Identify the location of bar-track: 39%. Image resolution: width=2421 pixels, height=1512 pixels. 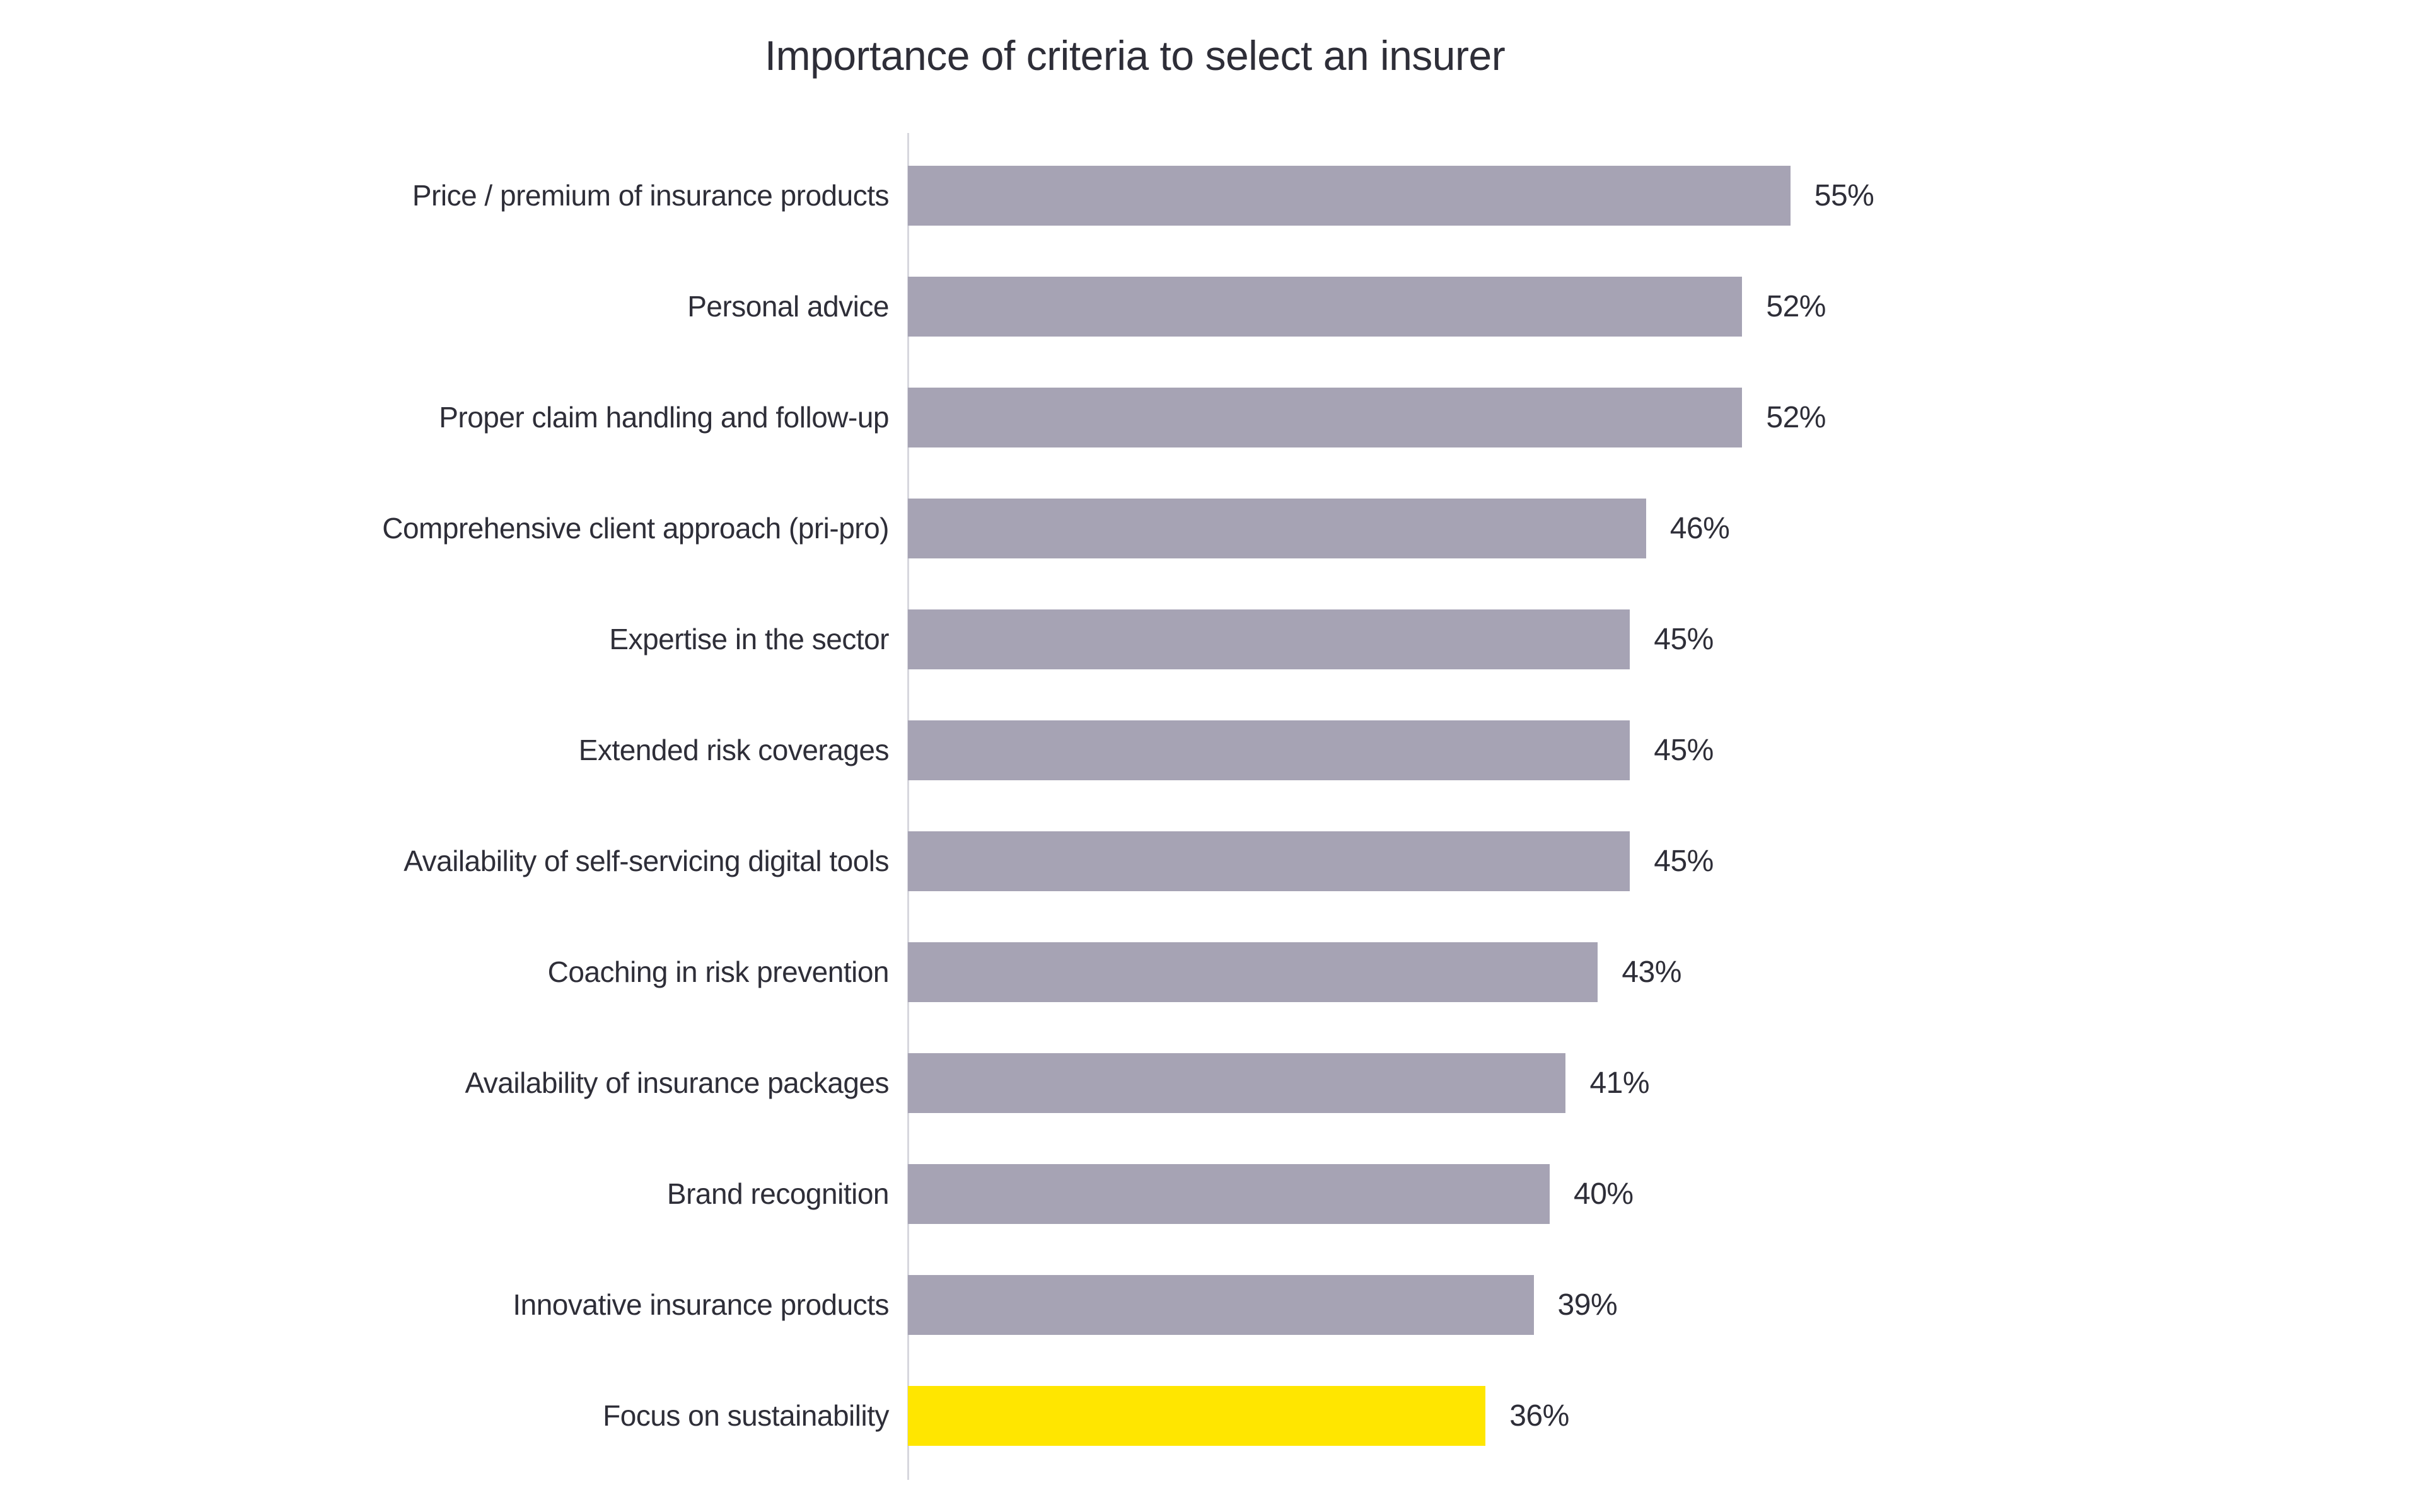
(1664, 1304).